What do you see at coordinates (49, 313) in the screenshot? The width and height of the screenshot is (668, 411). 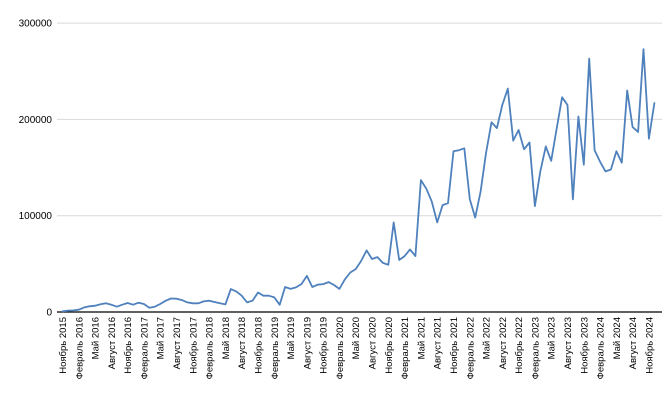 I see `y-tick-label: 0` at bounding box center [49, 313].